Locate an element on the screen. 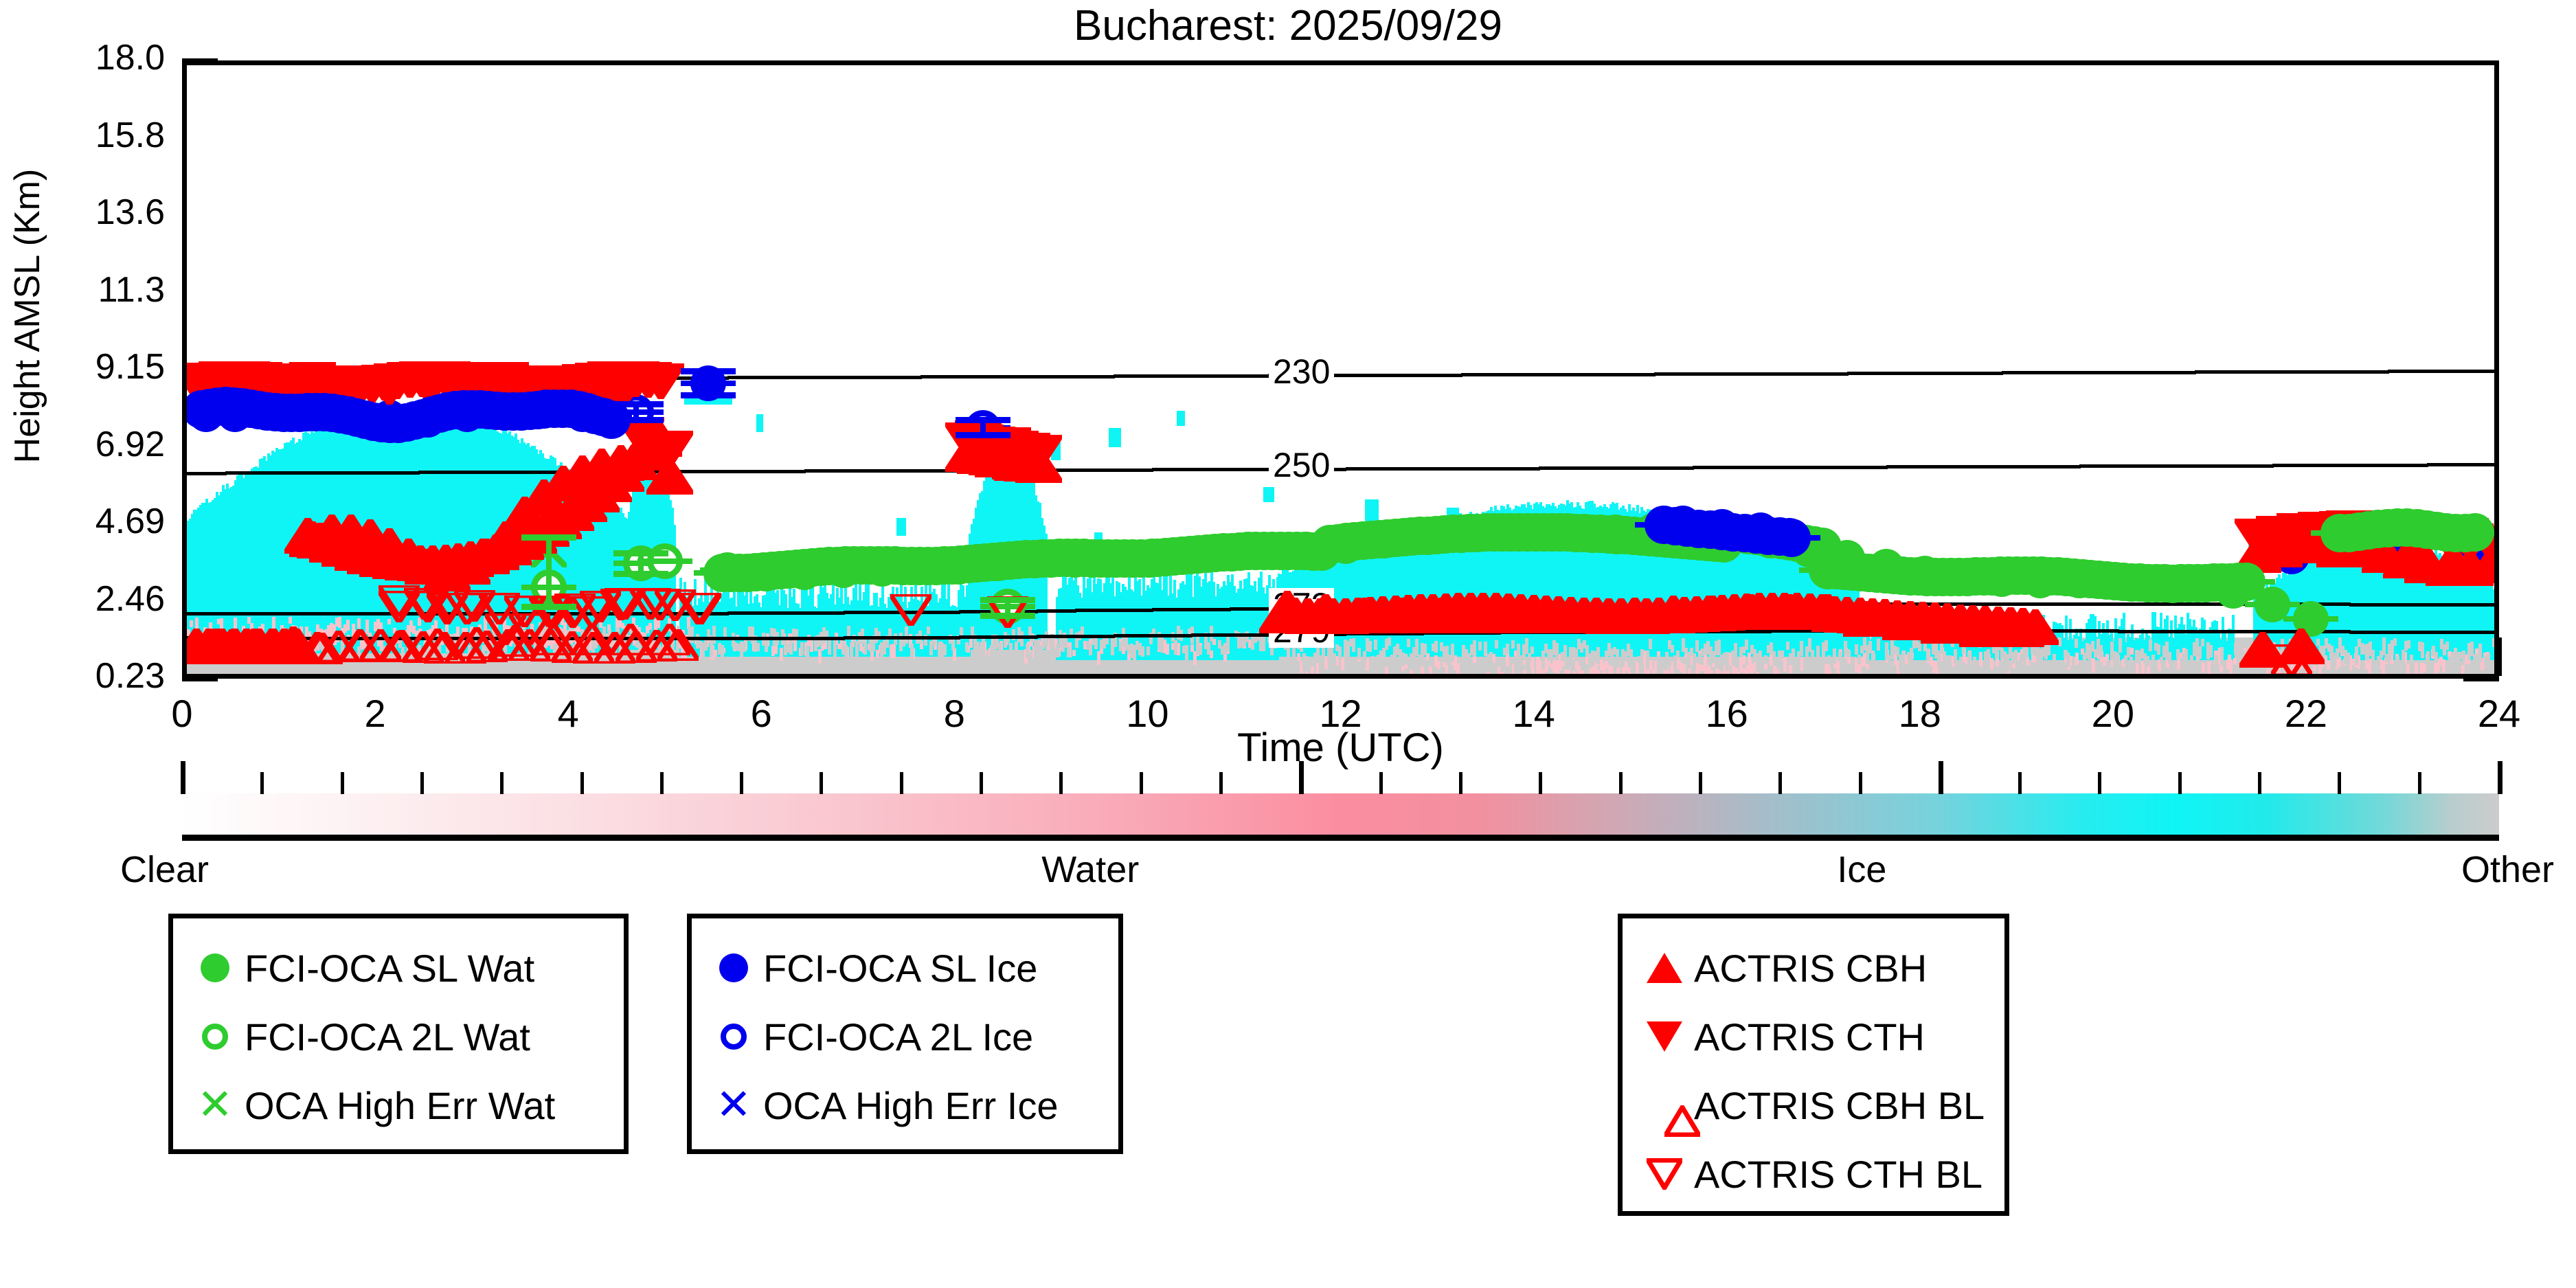 The image size is (2576, 1288). colorbar-tick is located at coordinates (183, 777).